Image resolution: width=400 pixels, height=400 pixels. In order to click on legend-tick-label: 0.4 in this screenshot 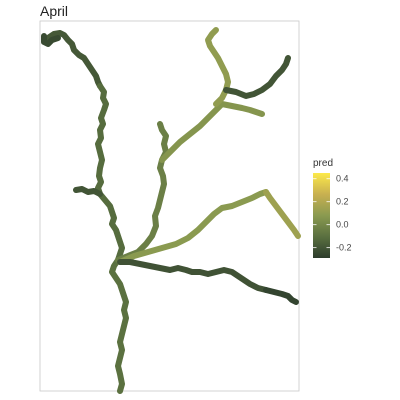, I will do `click(342, 179)`.